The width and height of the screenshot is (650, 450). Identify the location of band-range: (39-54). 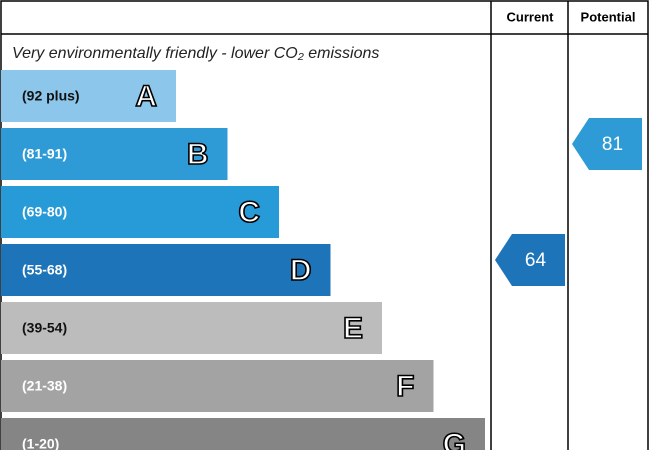
(44, 328).